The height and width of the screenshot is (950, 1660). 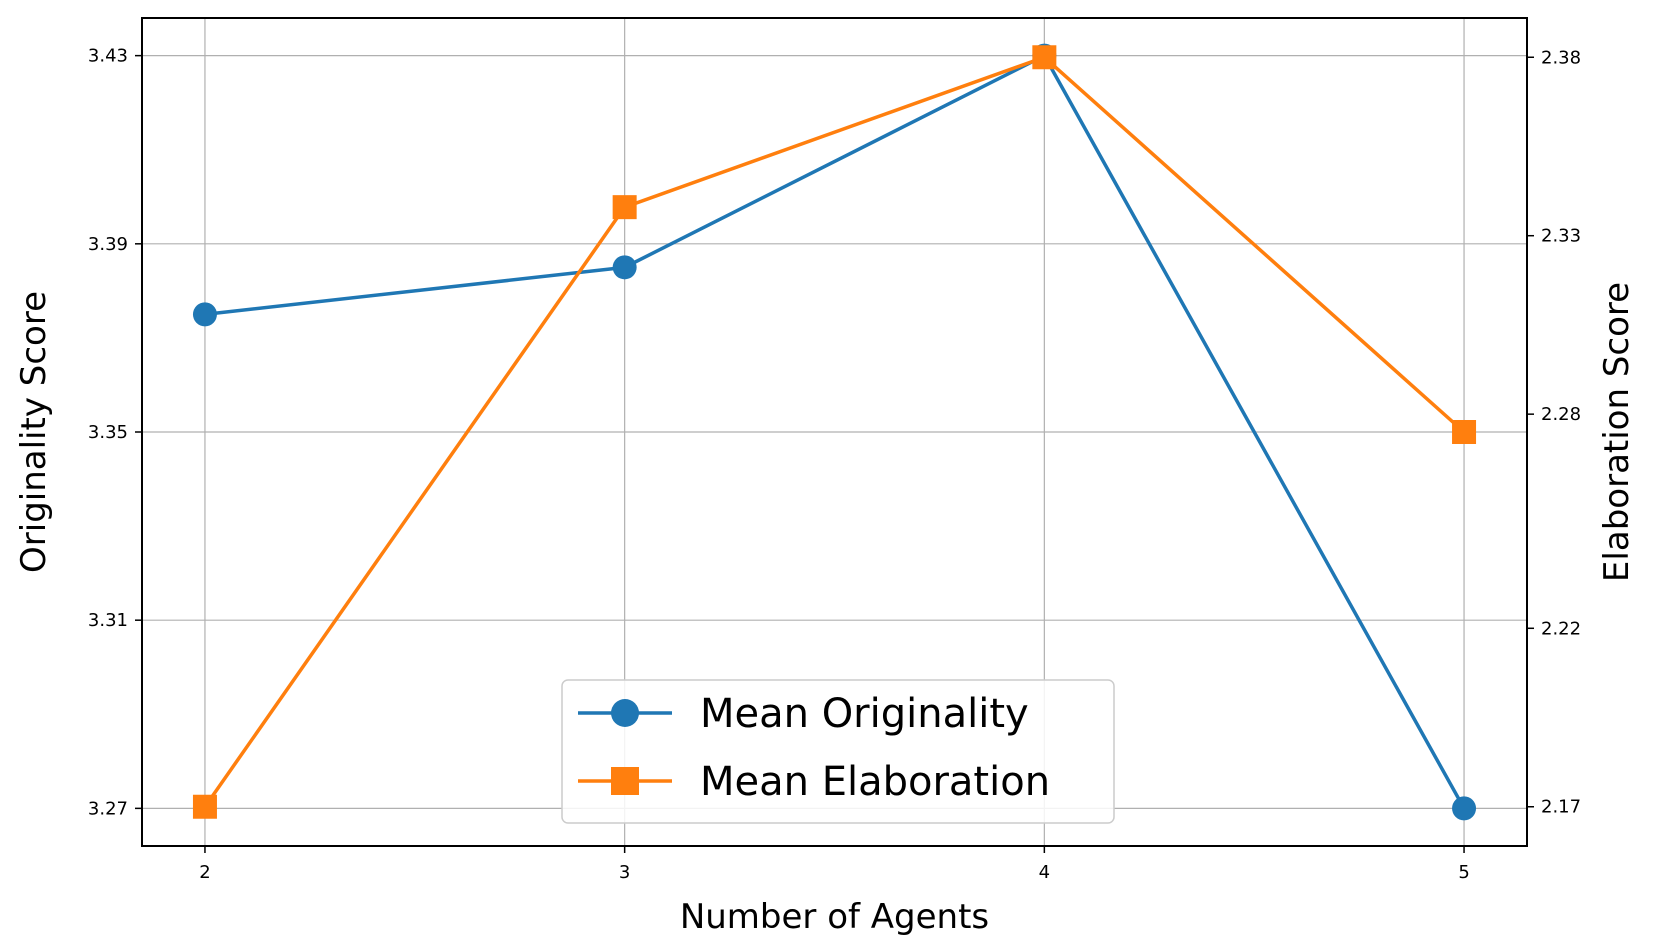 I want to click on x-tick-label: 3, so click(x=624, y=872).